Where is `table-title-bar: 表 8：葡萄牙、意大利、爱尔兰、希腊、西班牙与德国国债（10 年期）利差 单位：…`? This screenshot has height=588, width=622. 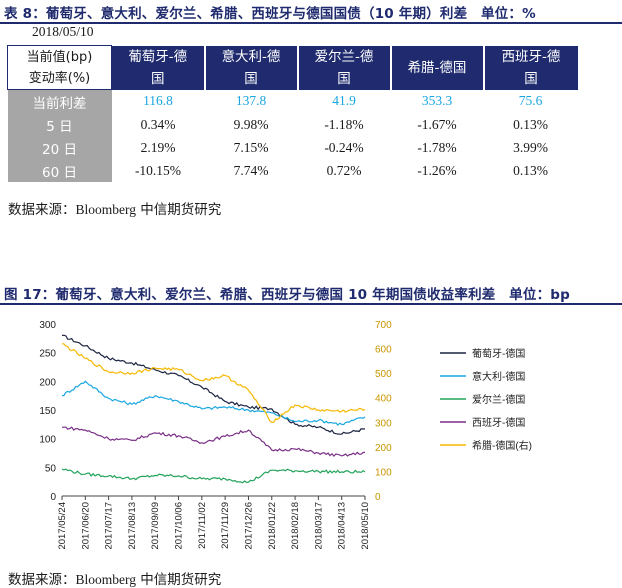
table-title-bar: 表 8：葡萄牙、意大利、爱尔兰、希腊、西班牙与德国国债（10 年期）利差 单位：… is located at coordinates (311, 12).